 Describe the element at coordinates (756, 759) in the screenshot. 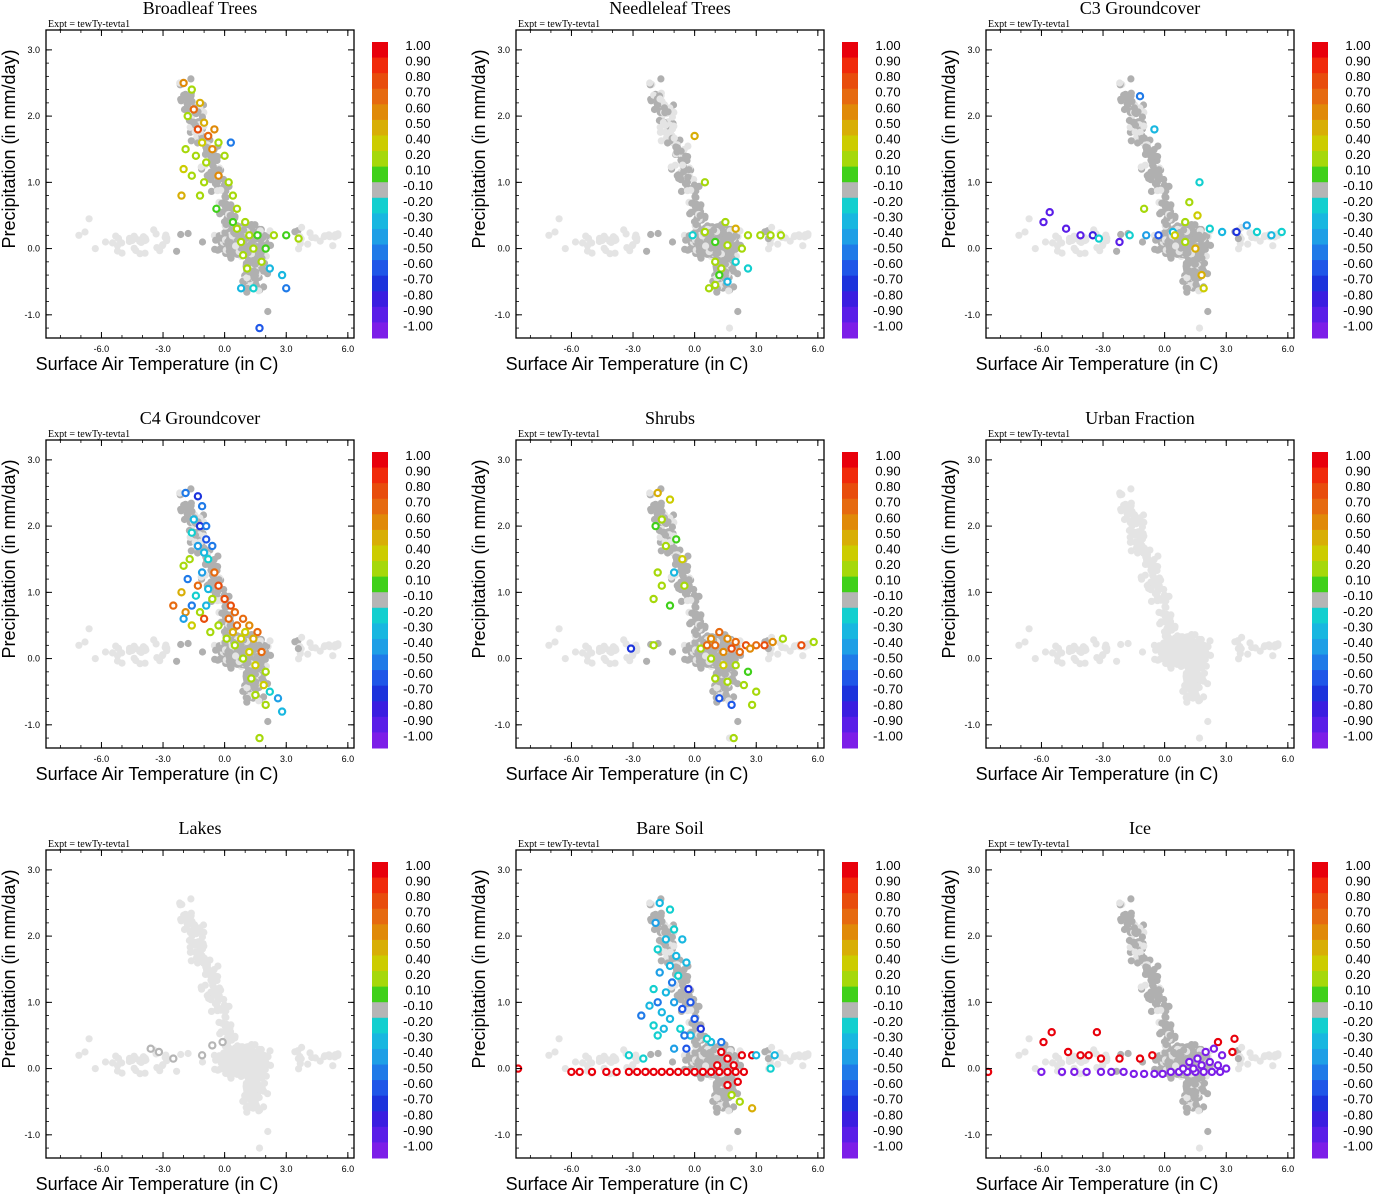

I see `x-tick-label: 3.0` at that location.